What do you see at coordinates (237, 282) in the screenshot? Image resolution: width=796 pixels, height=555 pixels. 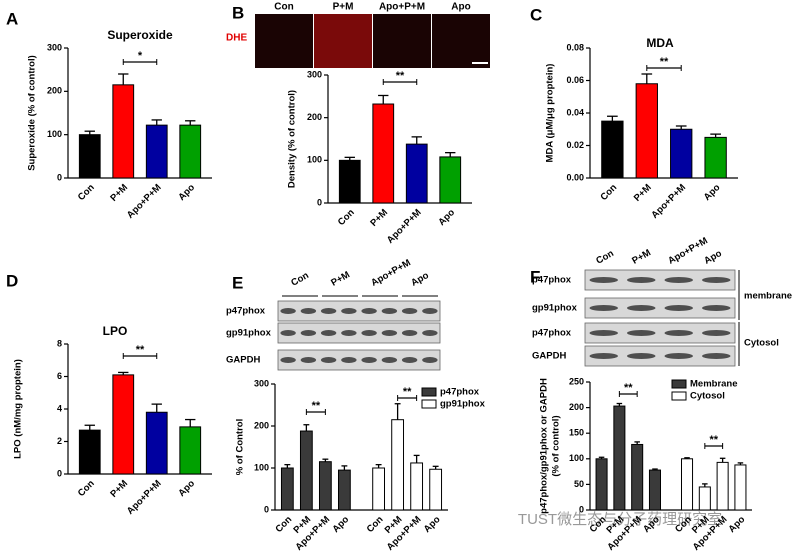 I see `panel-letter: E` at bounding box center [237, 282].